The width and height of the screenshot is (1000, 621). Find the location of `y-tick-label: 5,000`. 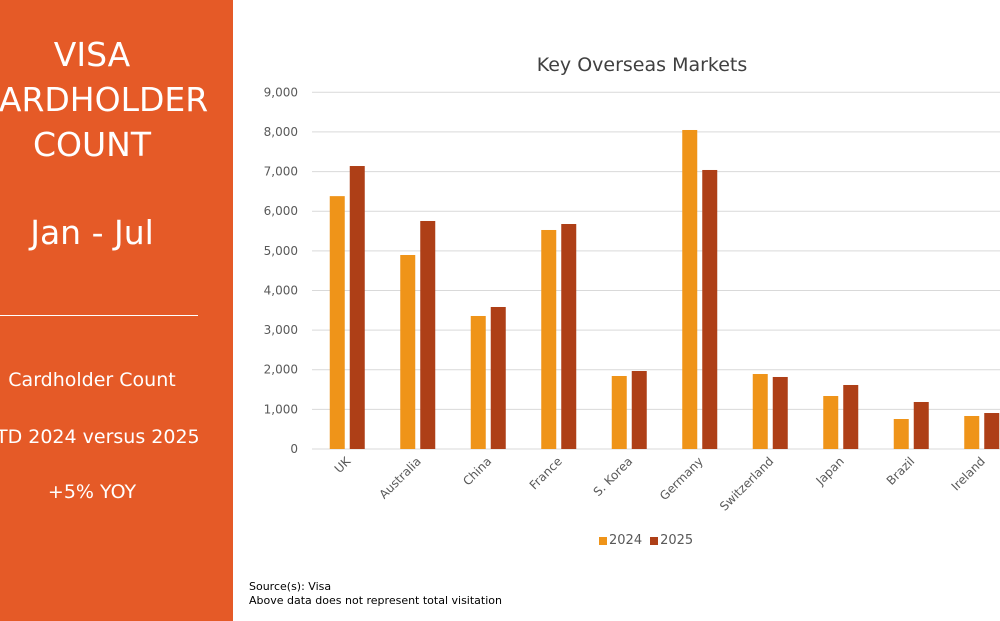

y-tick-label: 5,000 is located at coordinates (281, 251).